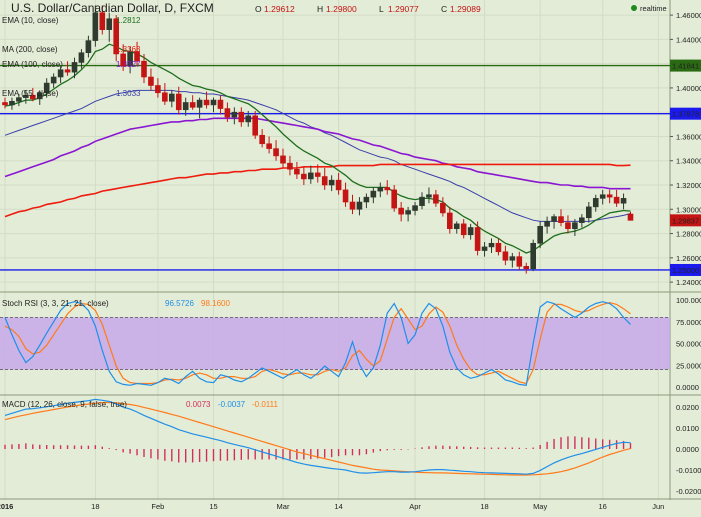  I want to click on time-tick-label: 18, so click(95, 506).